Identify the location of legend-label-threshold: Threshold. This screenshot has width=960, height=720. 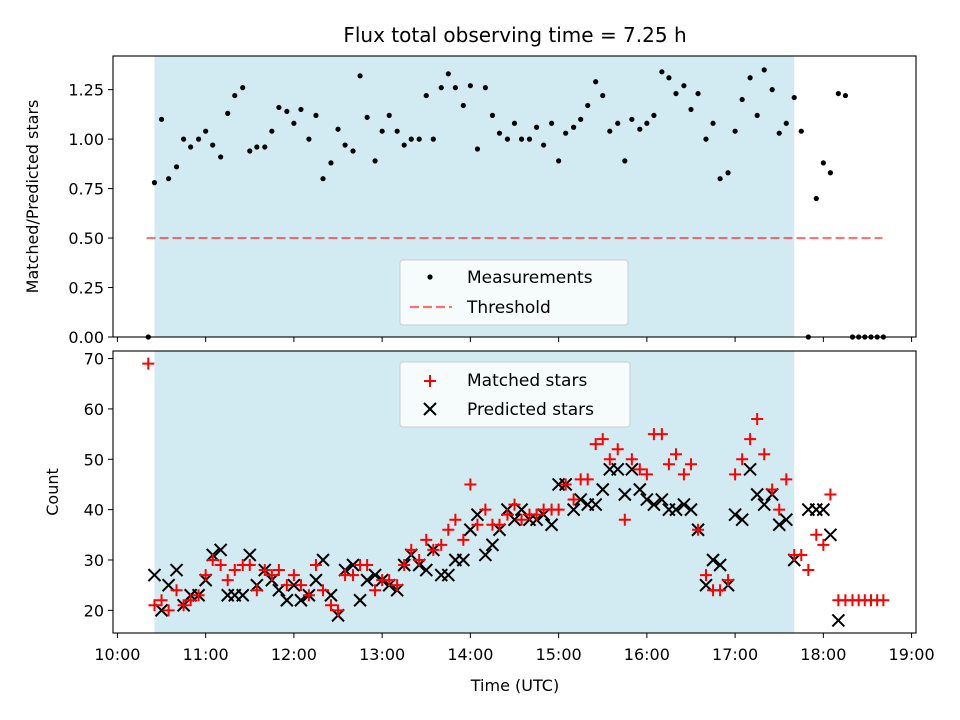
(508, 308).